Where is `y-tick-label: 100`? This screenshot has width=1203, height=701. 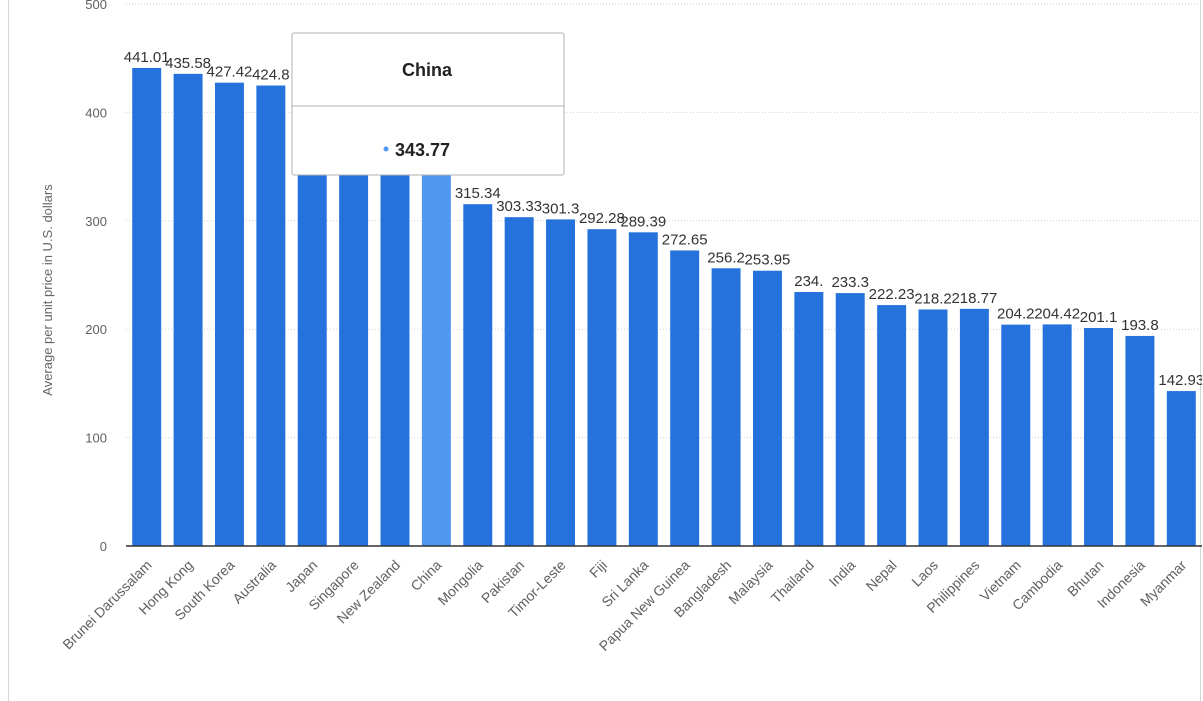 y-tick-label: 100 is located at coordinates (96, 438).